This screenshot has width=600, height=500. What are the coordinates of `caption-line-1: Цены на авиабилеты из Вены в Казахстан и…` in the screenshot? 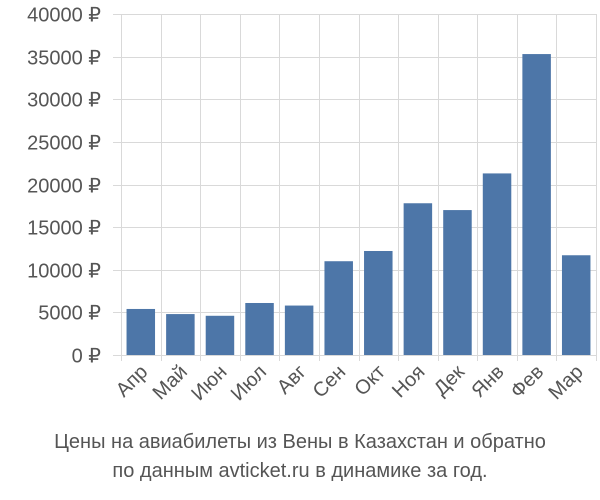 It's located at (300, 442).